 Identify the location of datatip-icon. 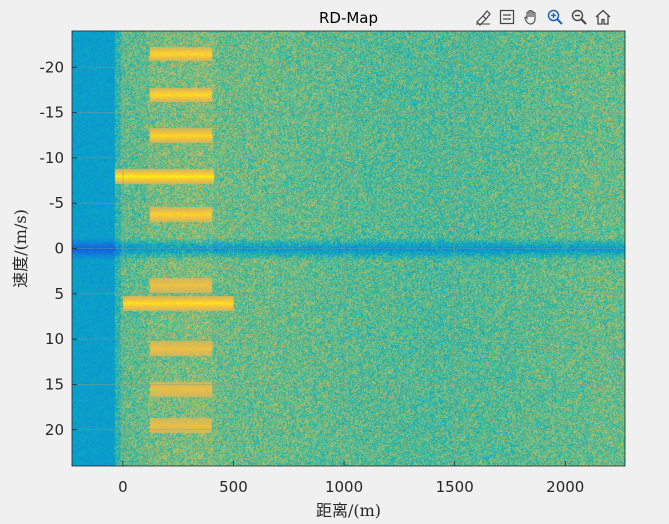
(507, 17).